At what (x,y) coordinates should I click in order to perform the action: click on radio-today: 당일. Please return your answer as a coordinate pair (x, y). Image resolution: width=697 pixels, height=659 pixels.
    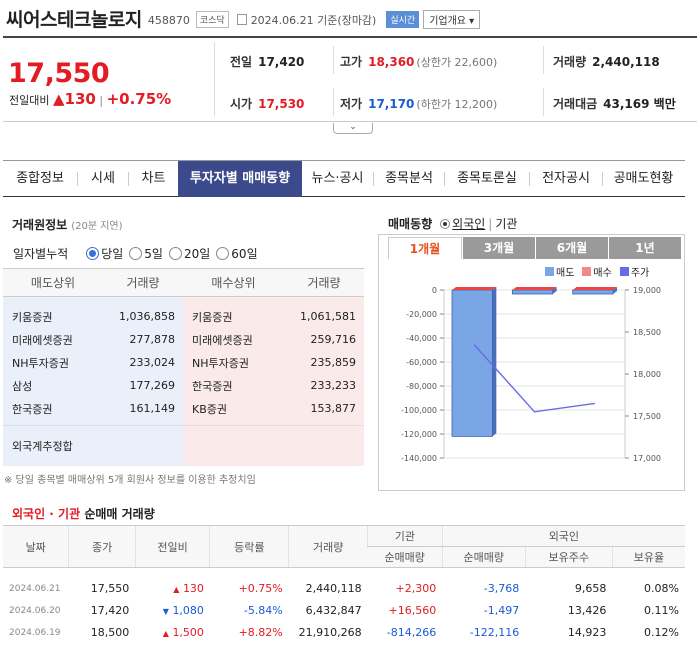
    Looking at the image, I should click on (104, 253).